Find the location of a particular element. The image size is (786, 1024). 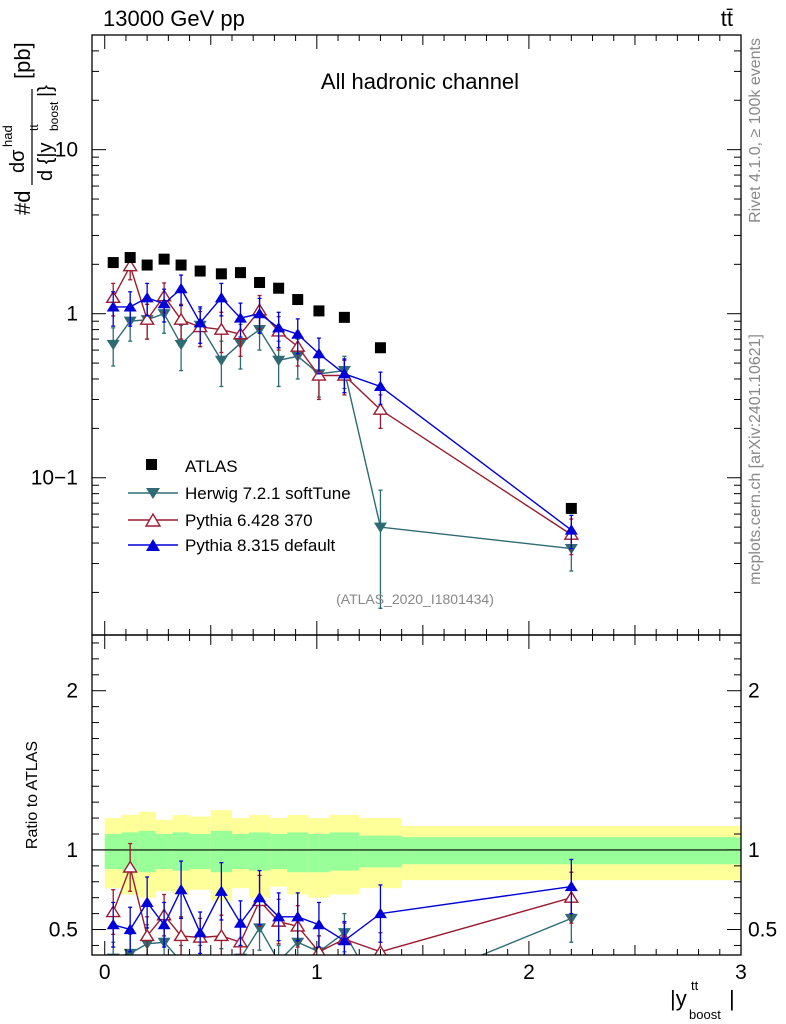

y-label-boost: boost is located at coordinates (54, 116).